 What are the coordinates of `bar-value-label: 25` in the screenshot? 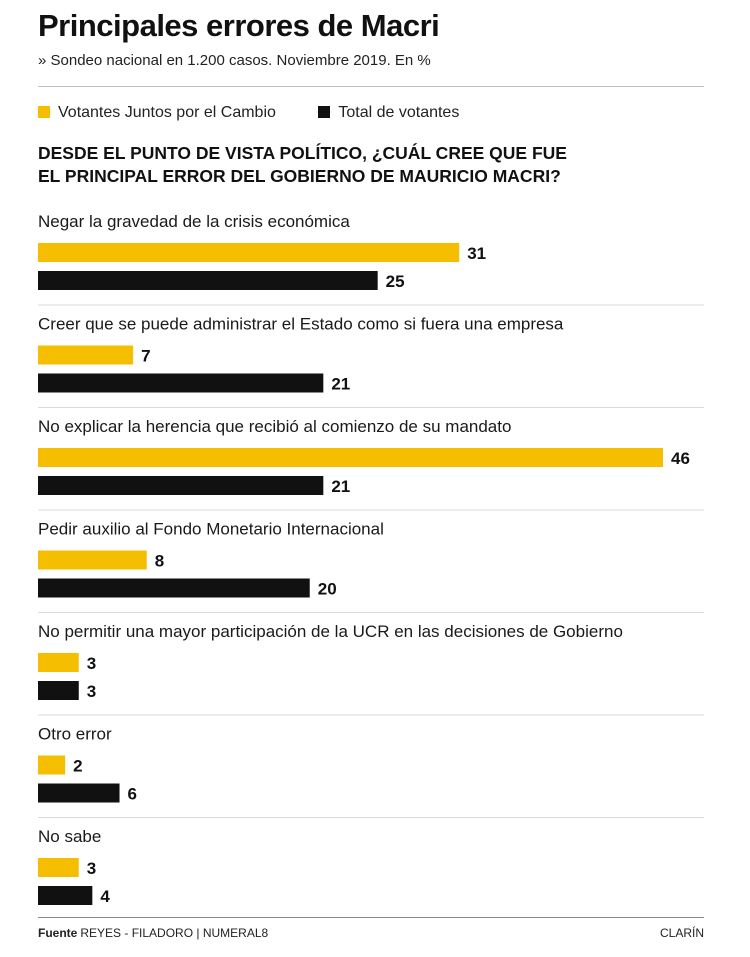 It's located at (395, 281).